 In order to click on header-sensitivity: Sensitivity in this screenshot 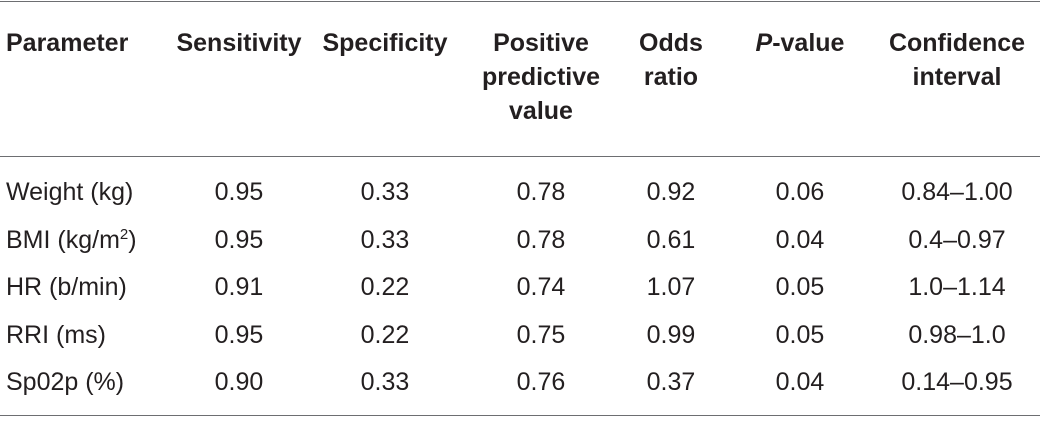, I will do `click(239, 43)`.